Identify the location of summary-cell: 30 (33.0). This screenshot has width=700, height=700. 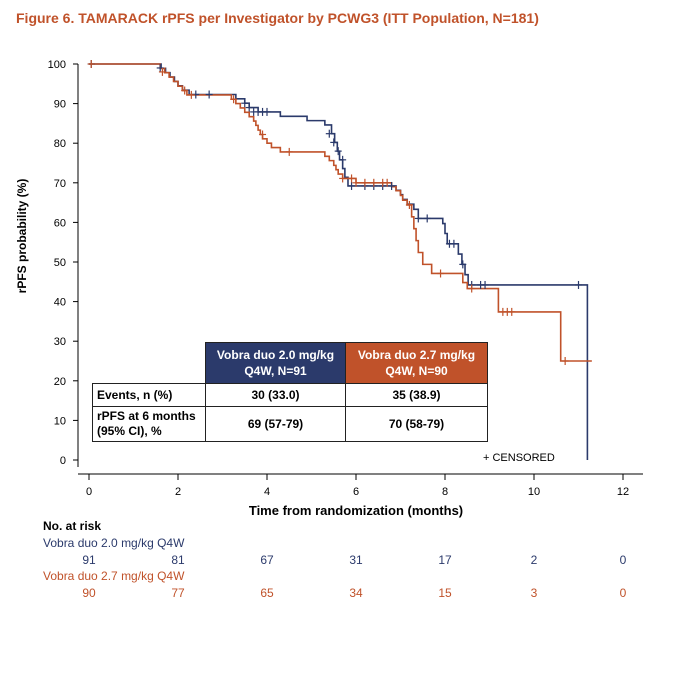
(275, 395).